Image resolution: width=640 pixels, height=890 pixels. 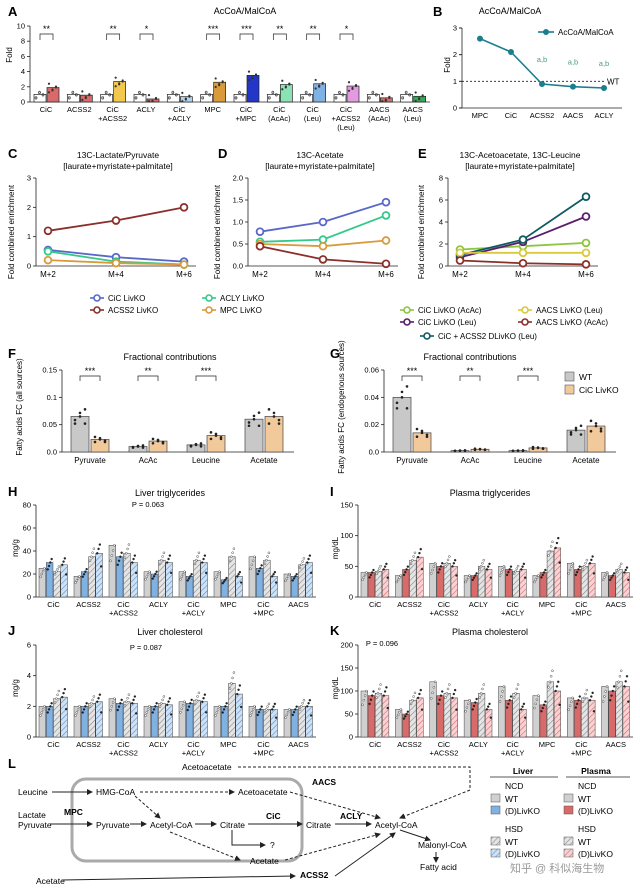 I want to click on I-y-tick-label: 100, so click(x=346, y=535).